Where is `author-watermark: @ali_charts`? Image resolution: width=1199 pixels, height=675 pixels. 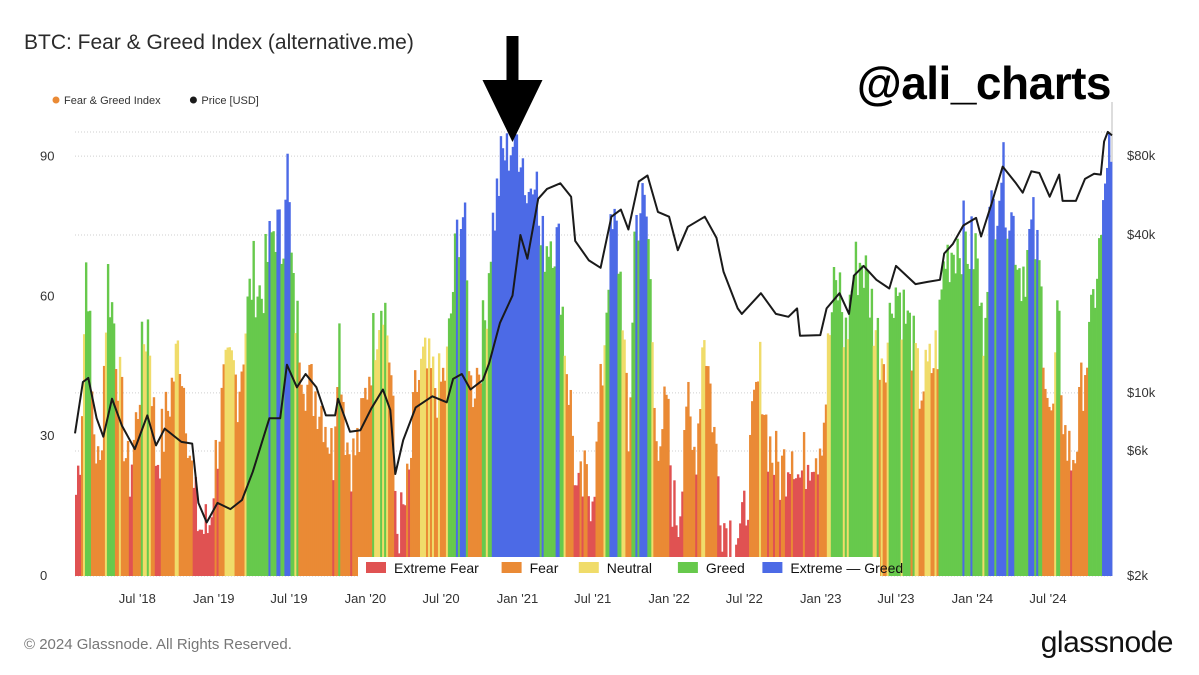 author-watermark: @ali_charts is located at coordinates (984, 83).